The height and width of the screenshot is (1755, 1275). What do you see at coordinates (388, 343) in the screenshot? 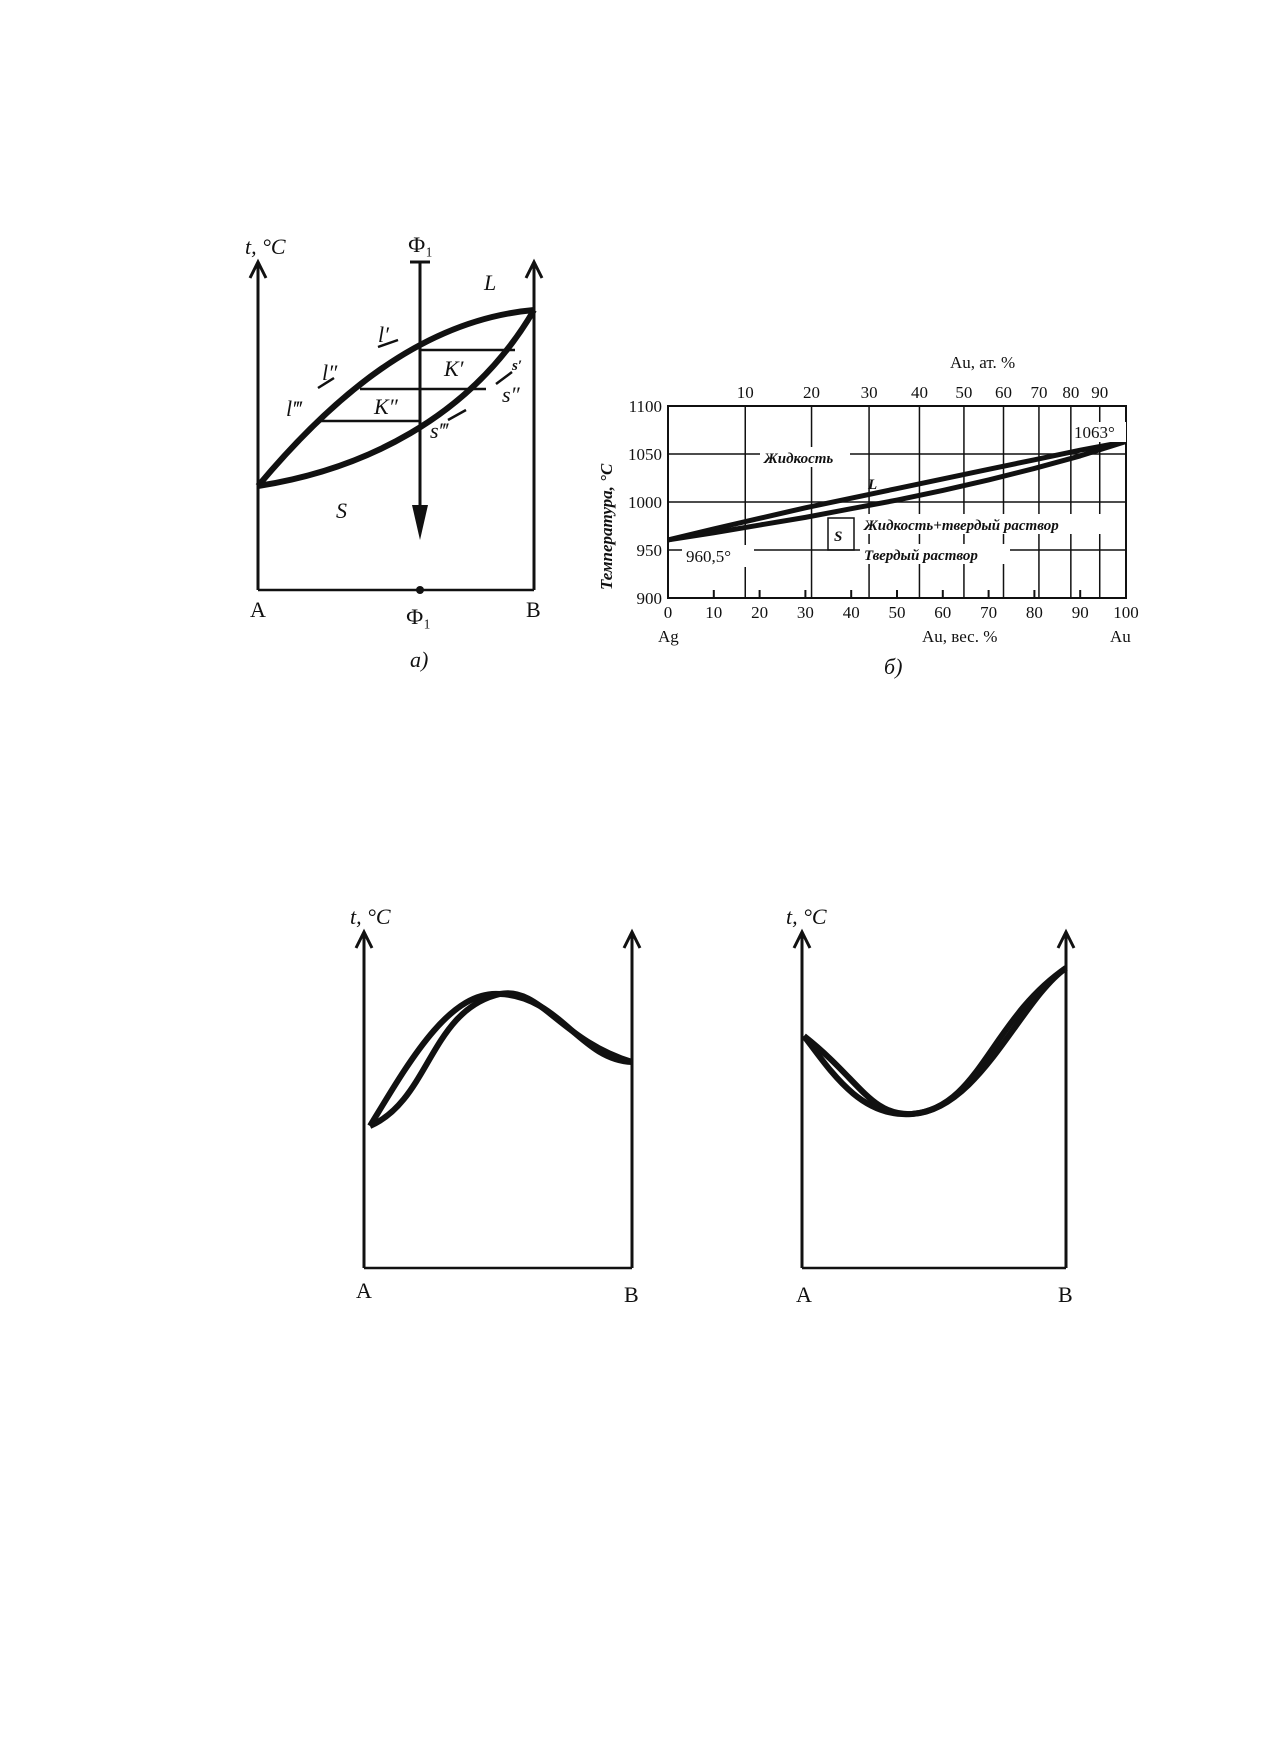
I see `a-arrow-l1` at bounding box center [388, 343].